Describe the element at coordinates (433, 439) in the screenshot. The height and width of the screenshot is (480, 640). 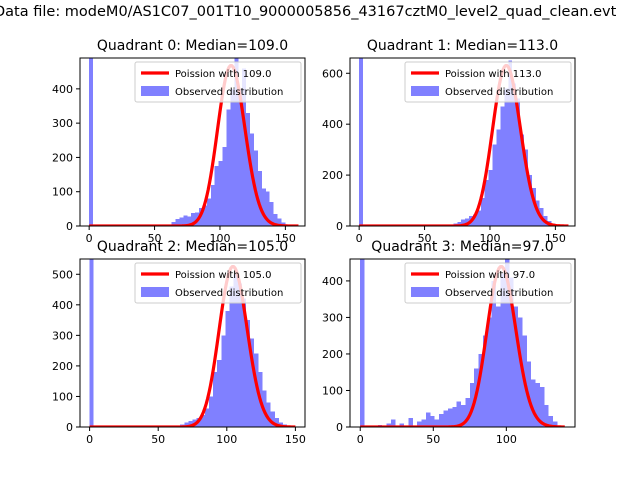
I see `x-tick-label: 50` at that location.